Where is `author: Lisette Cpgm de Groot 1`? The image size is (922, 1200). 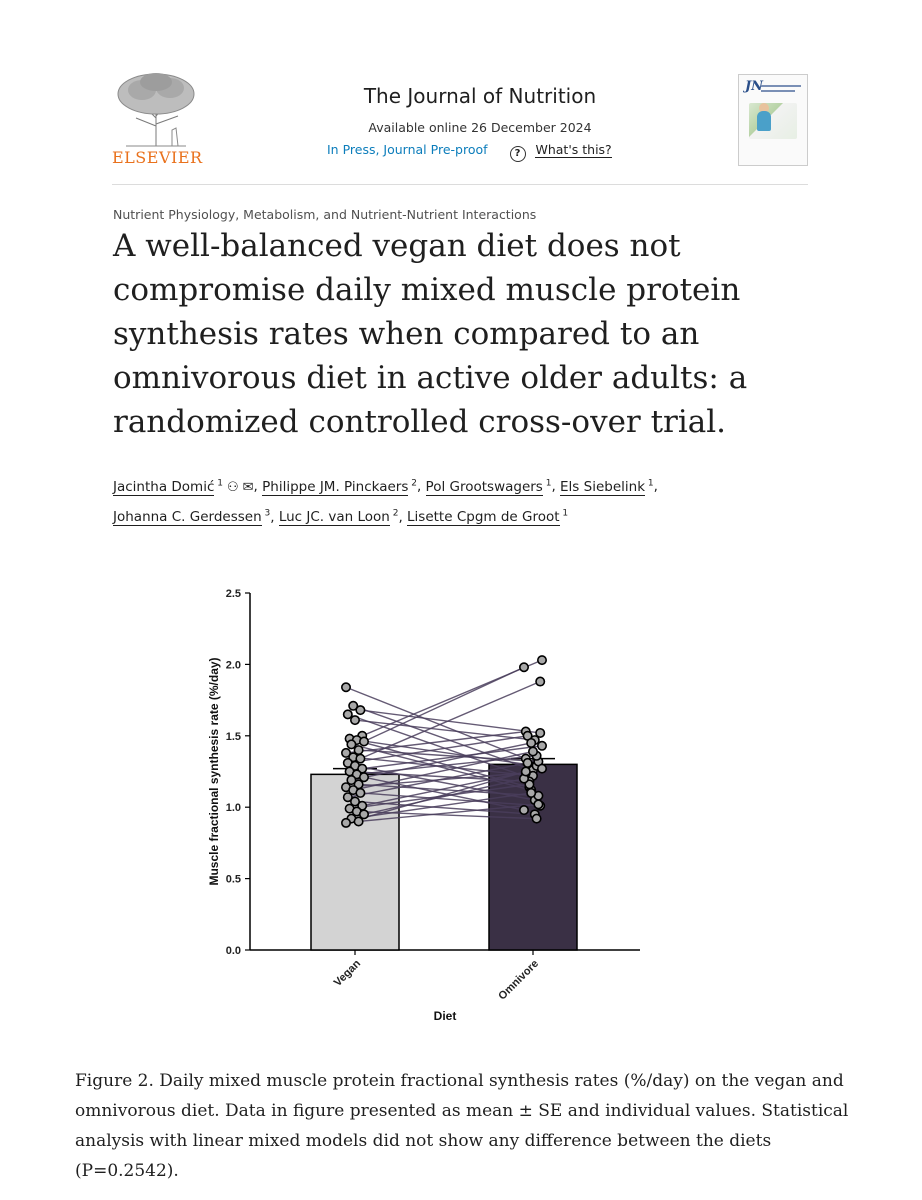 author: Lisette Cpgm de Groot 1 is located at coordinates (488, 517).